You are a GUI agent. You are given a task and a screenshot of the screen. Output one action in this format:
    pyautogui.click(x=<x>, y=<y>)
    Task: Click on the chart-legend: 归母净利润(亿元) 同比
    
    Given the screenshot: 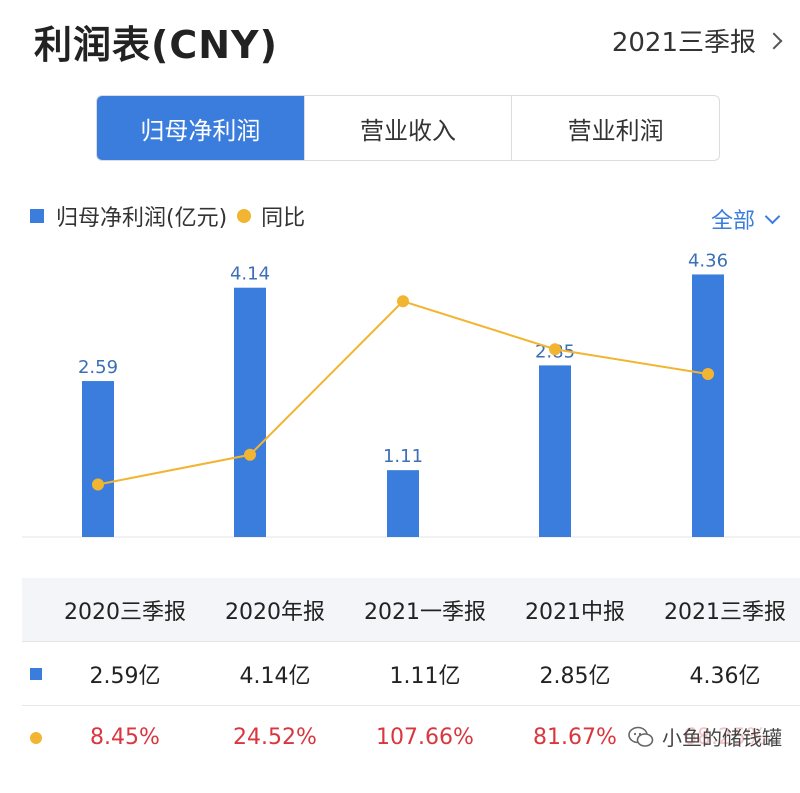 What is the action you would take?
    pyautogui.click(x=167, y=216)
    